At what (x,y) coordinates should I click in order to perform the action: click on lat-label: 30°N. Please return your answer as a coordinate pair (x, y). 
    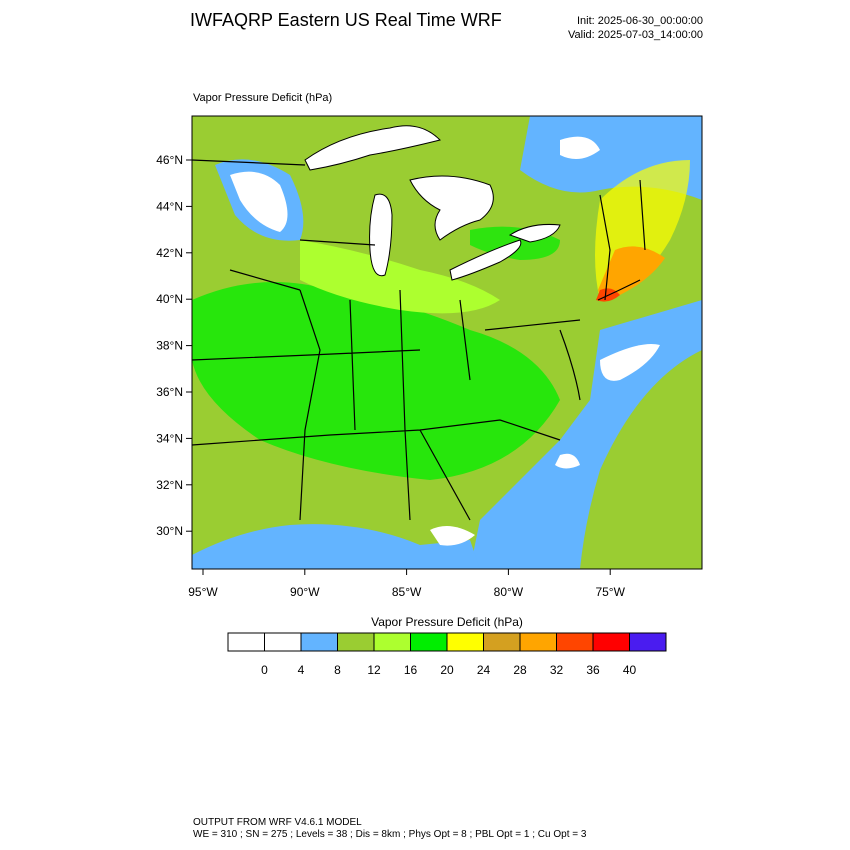
    Looking at the image, I should click on (169, 531).